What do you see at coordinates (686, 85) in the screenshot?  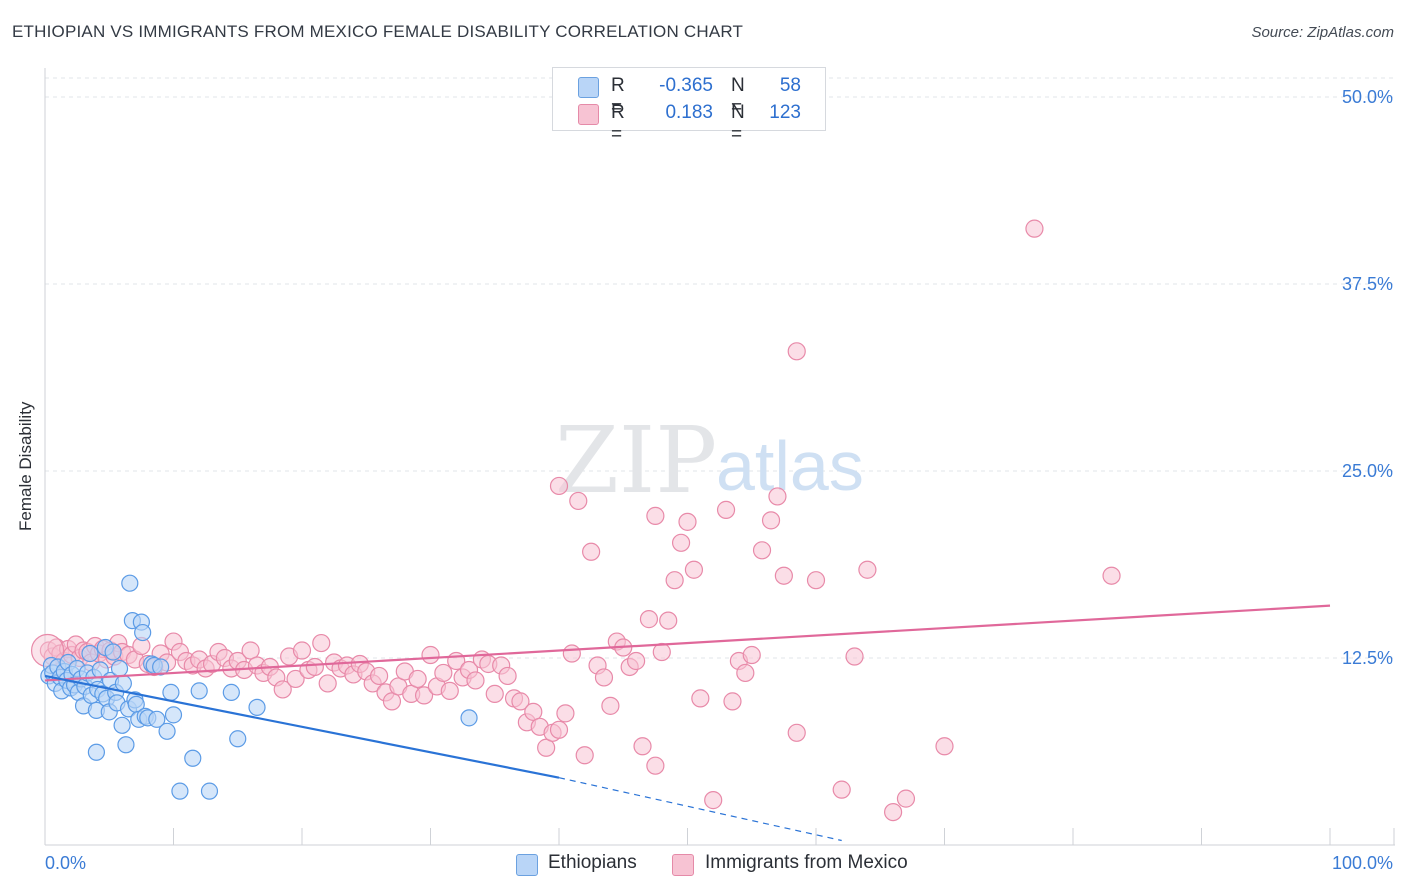 I see `legend-r-value: -0.365` at bounding box center [686, 85].